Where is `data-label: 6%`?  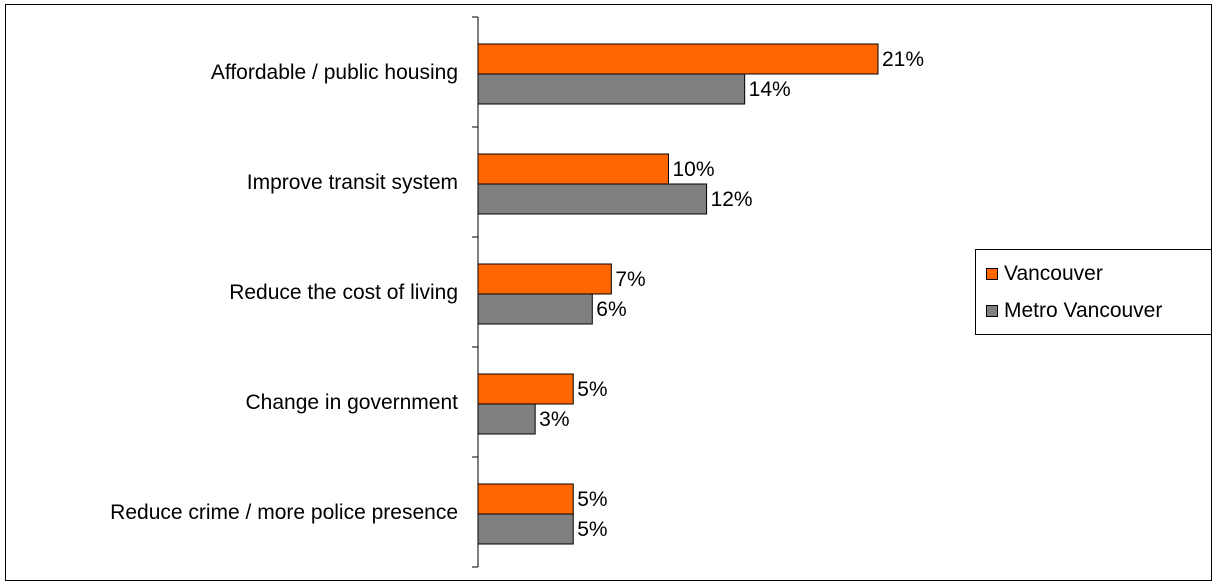
data-label: 6% is located at coordinates (611, 309).